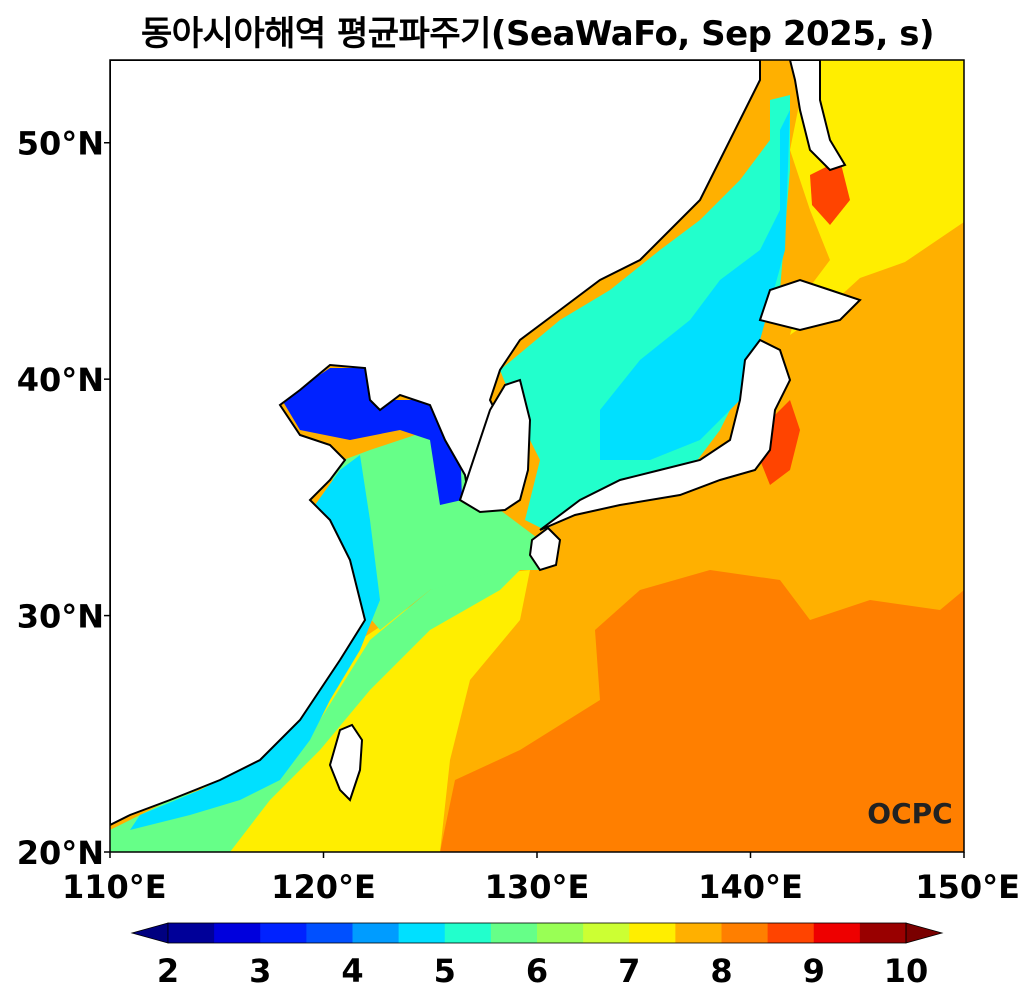  I want to click on colorbar-tick-label: 9, so click(814, 971).